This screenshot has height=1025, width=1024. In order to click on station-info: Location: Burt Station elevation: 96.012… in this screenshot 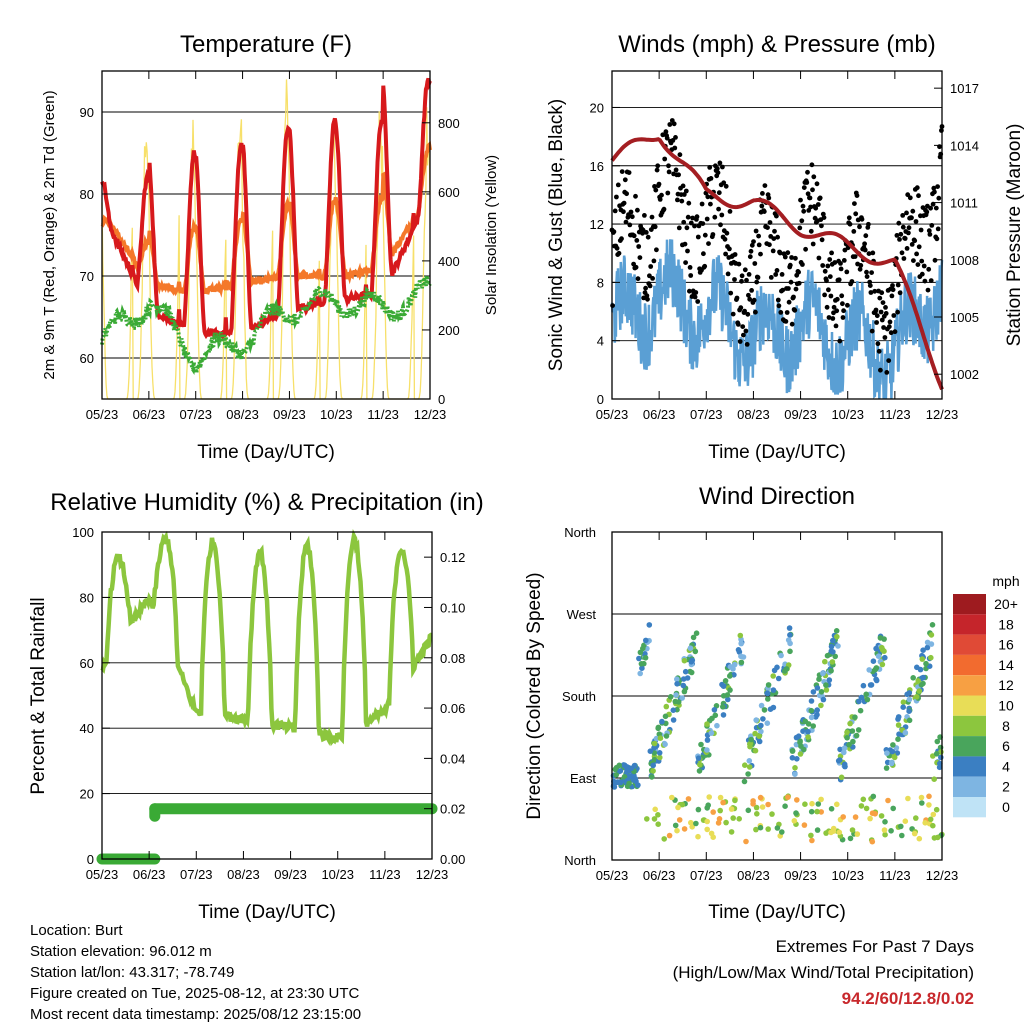, I will do `click(195, 972)`.